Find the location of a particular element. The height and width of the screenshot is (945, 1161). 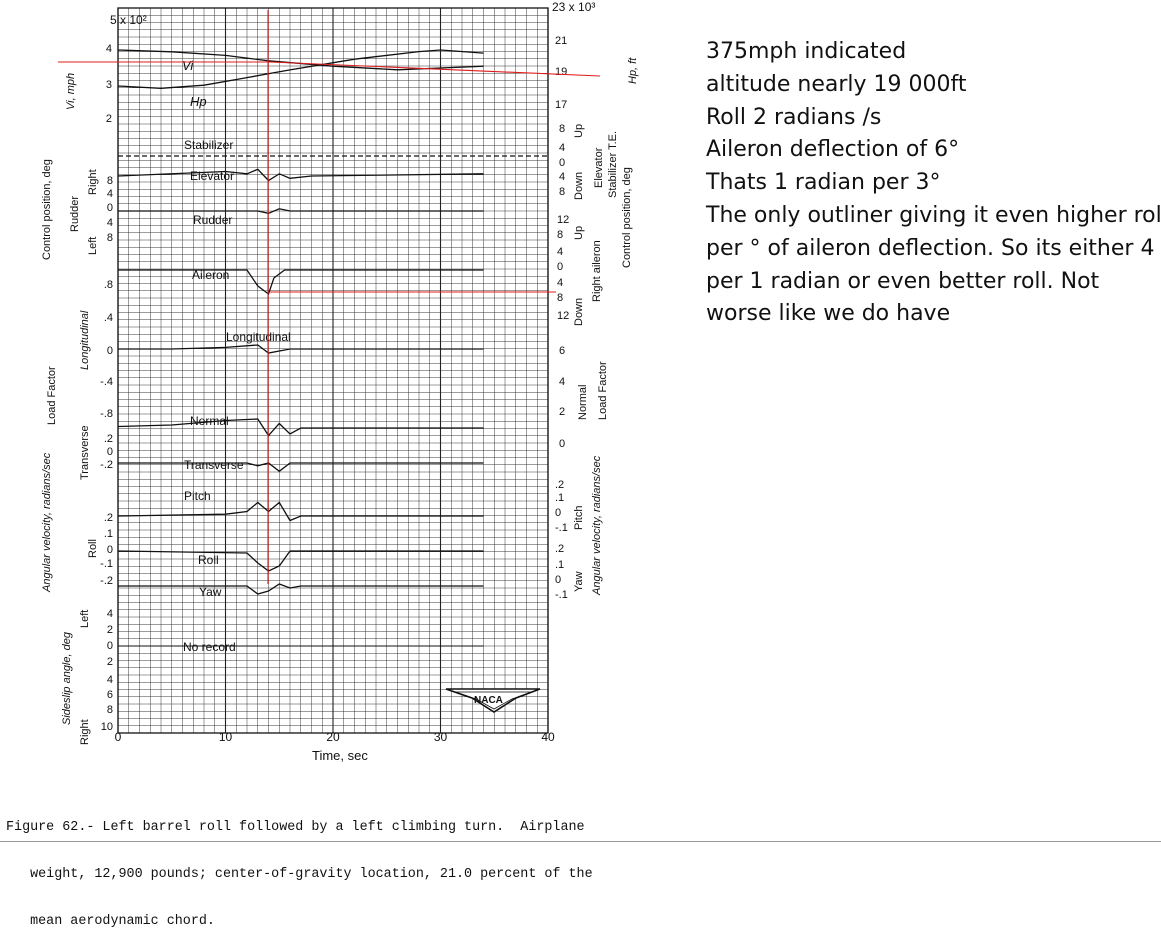

right-label-down-1: Down is located at coordinates (579, 186).